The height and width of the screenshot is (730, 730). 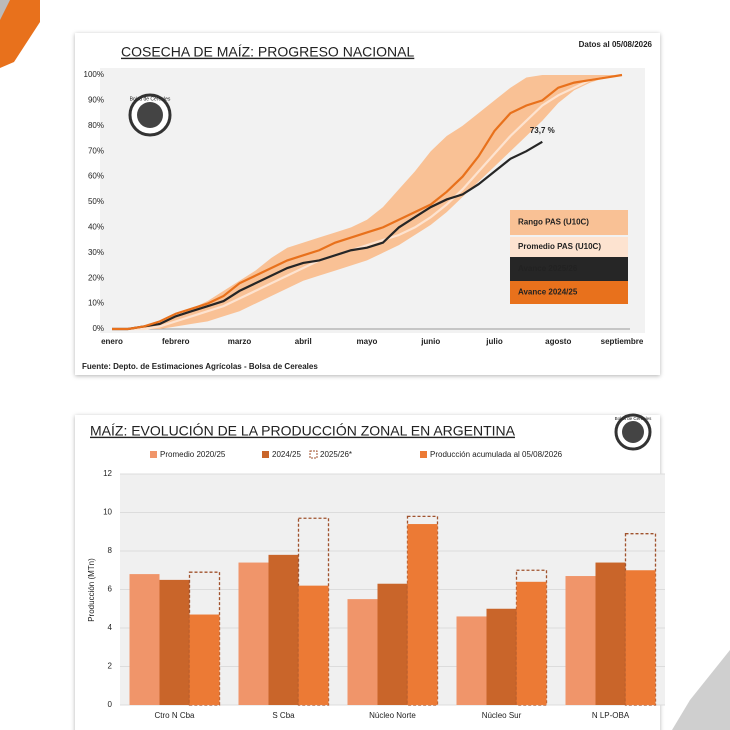 I want to click on x-tick-label: Núcleo Norte, so click(x=392, y=715).